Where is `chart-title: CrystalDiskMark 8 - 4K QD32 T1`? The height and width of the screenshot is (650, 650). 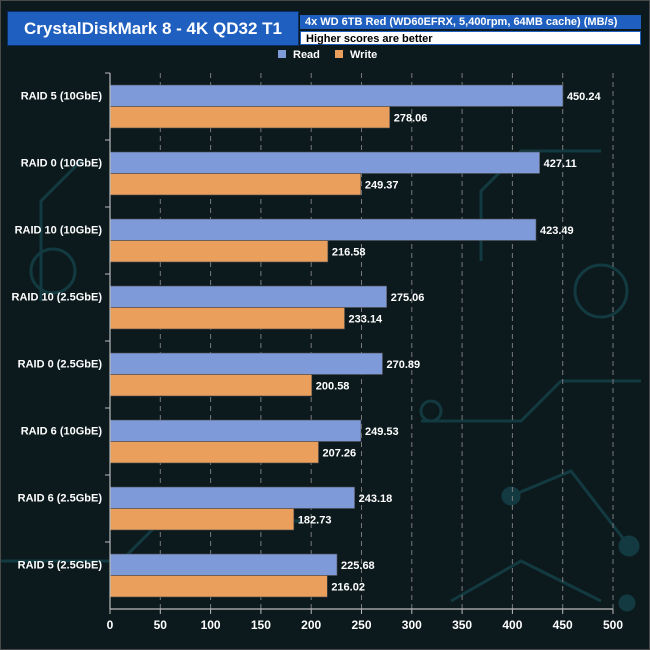 chart-title: CrystalDiskMark 8 - 4K QD32 T1 is located at coordinates (153, 28).